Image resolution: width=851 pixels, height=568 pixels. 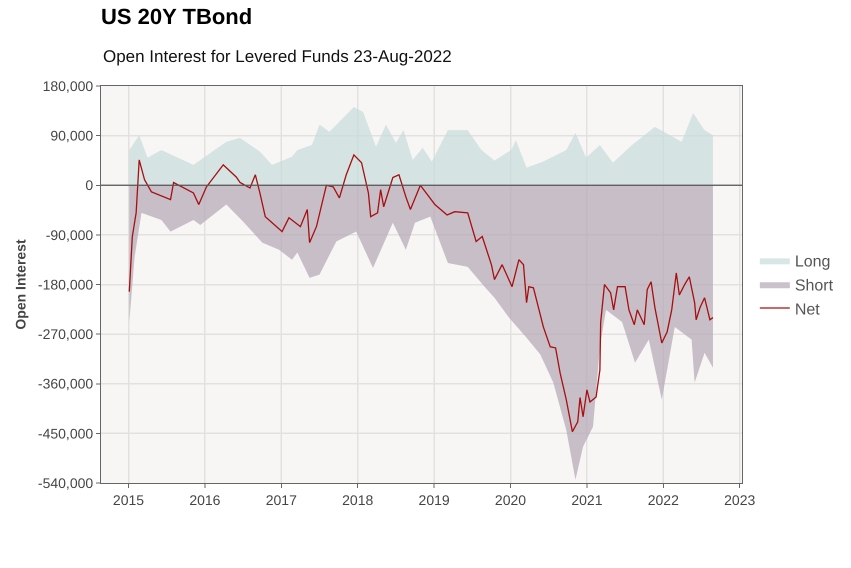 What do you see at coordinates (434, 500) in the screenshot?
I see `x-tick-label: 2019` at bounding box center [434, 500].